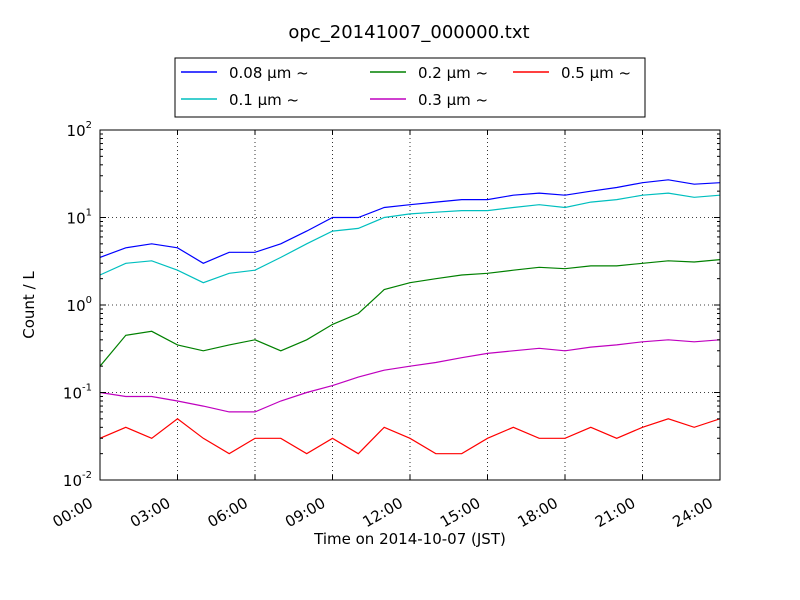 The image size is (800, 600). I want to click on y-tick-label: 10¹, so click(79, 218).